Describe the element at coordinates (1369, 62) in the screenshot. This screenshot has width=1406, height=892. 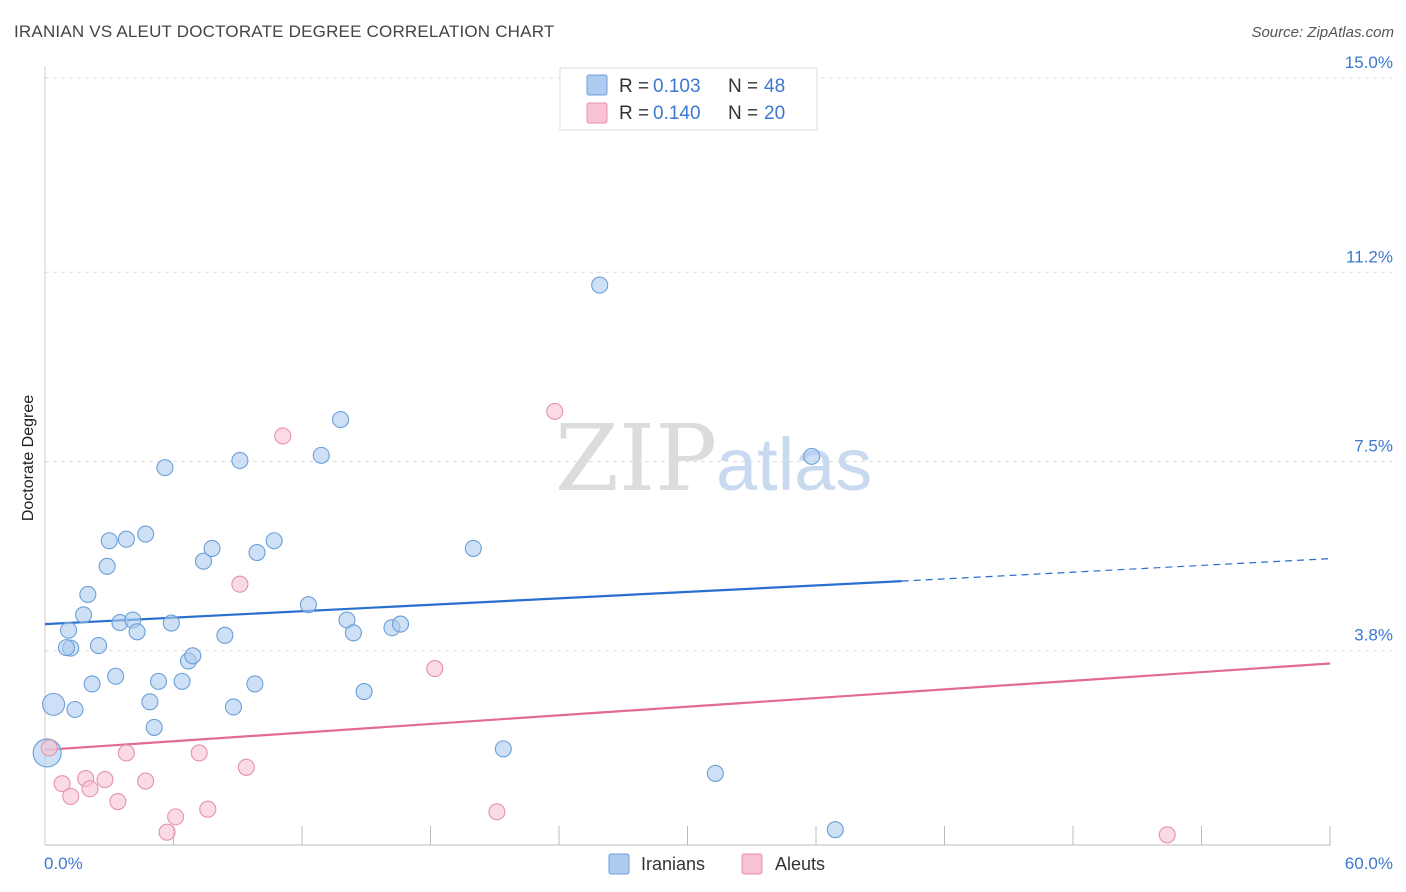
I see `y-tick-label: 15.0%` at that location.